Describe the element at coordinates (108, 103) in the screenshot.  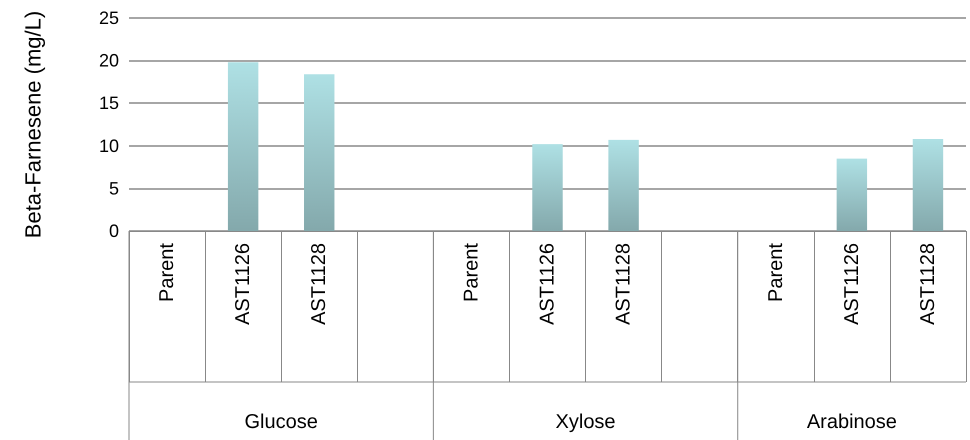
I see `y-tick-label: 15` at that location.